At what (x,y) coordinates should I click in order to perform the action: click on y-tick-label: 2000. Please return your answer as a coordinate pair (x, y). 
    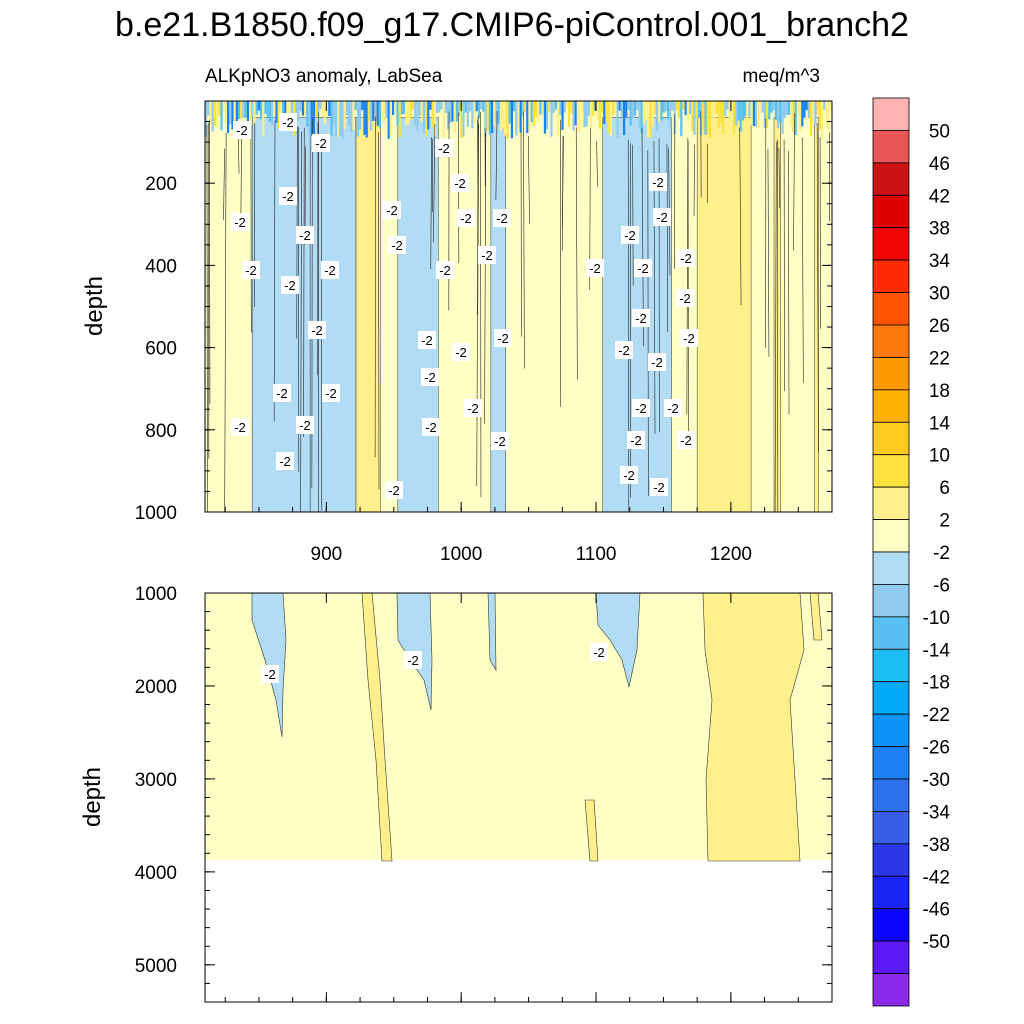
    Looking at the image, I should click on (156, 687).